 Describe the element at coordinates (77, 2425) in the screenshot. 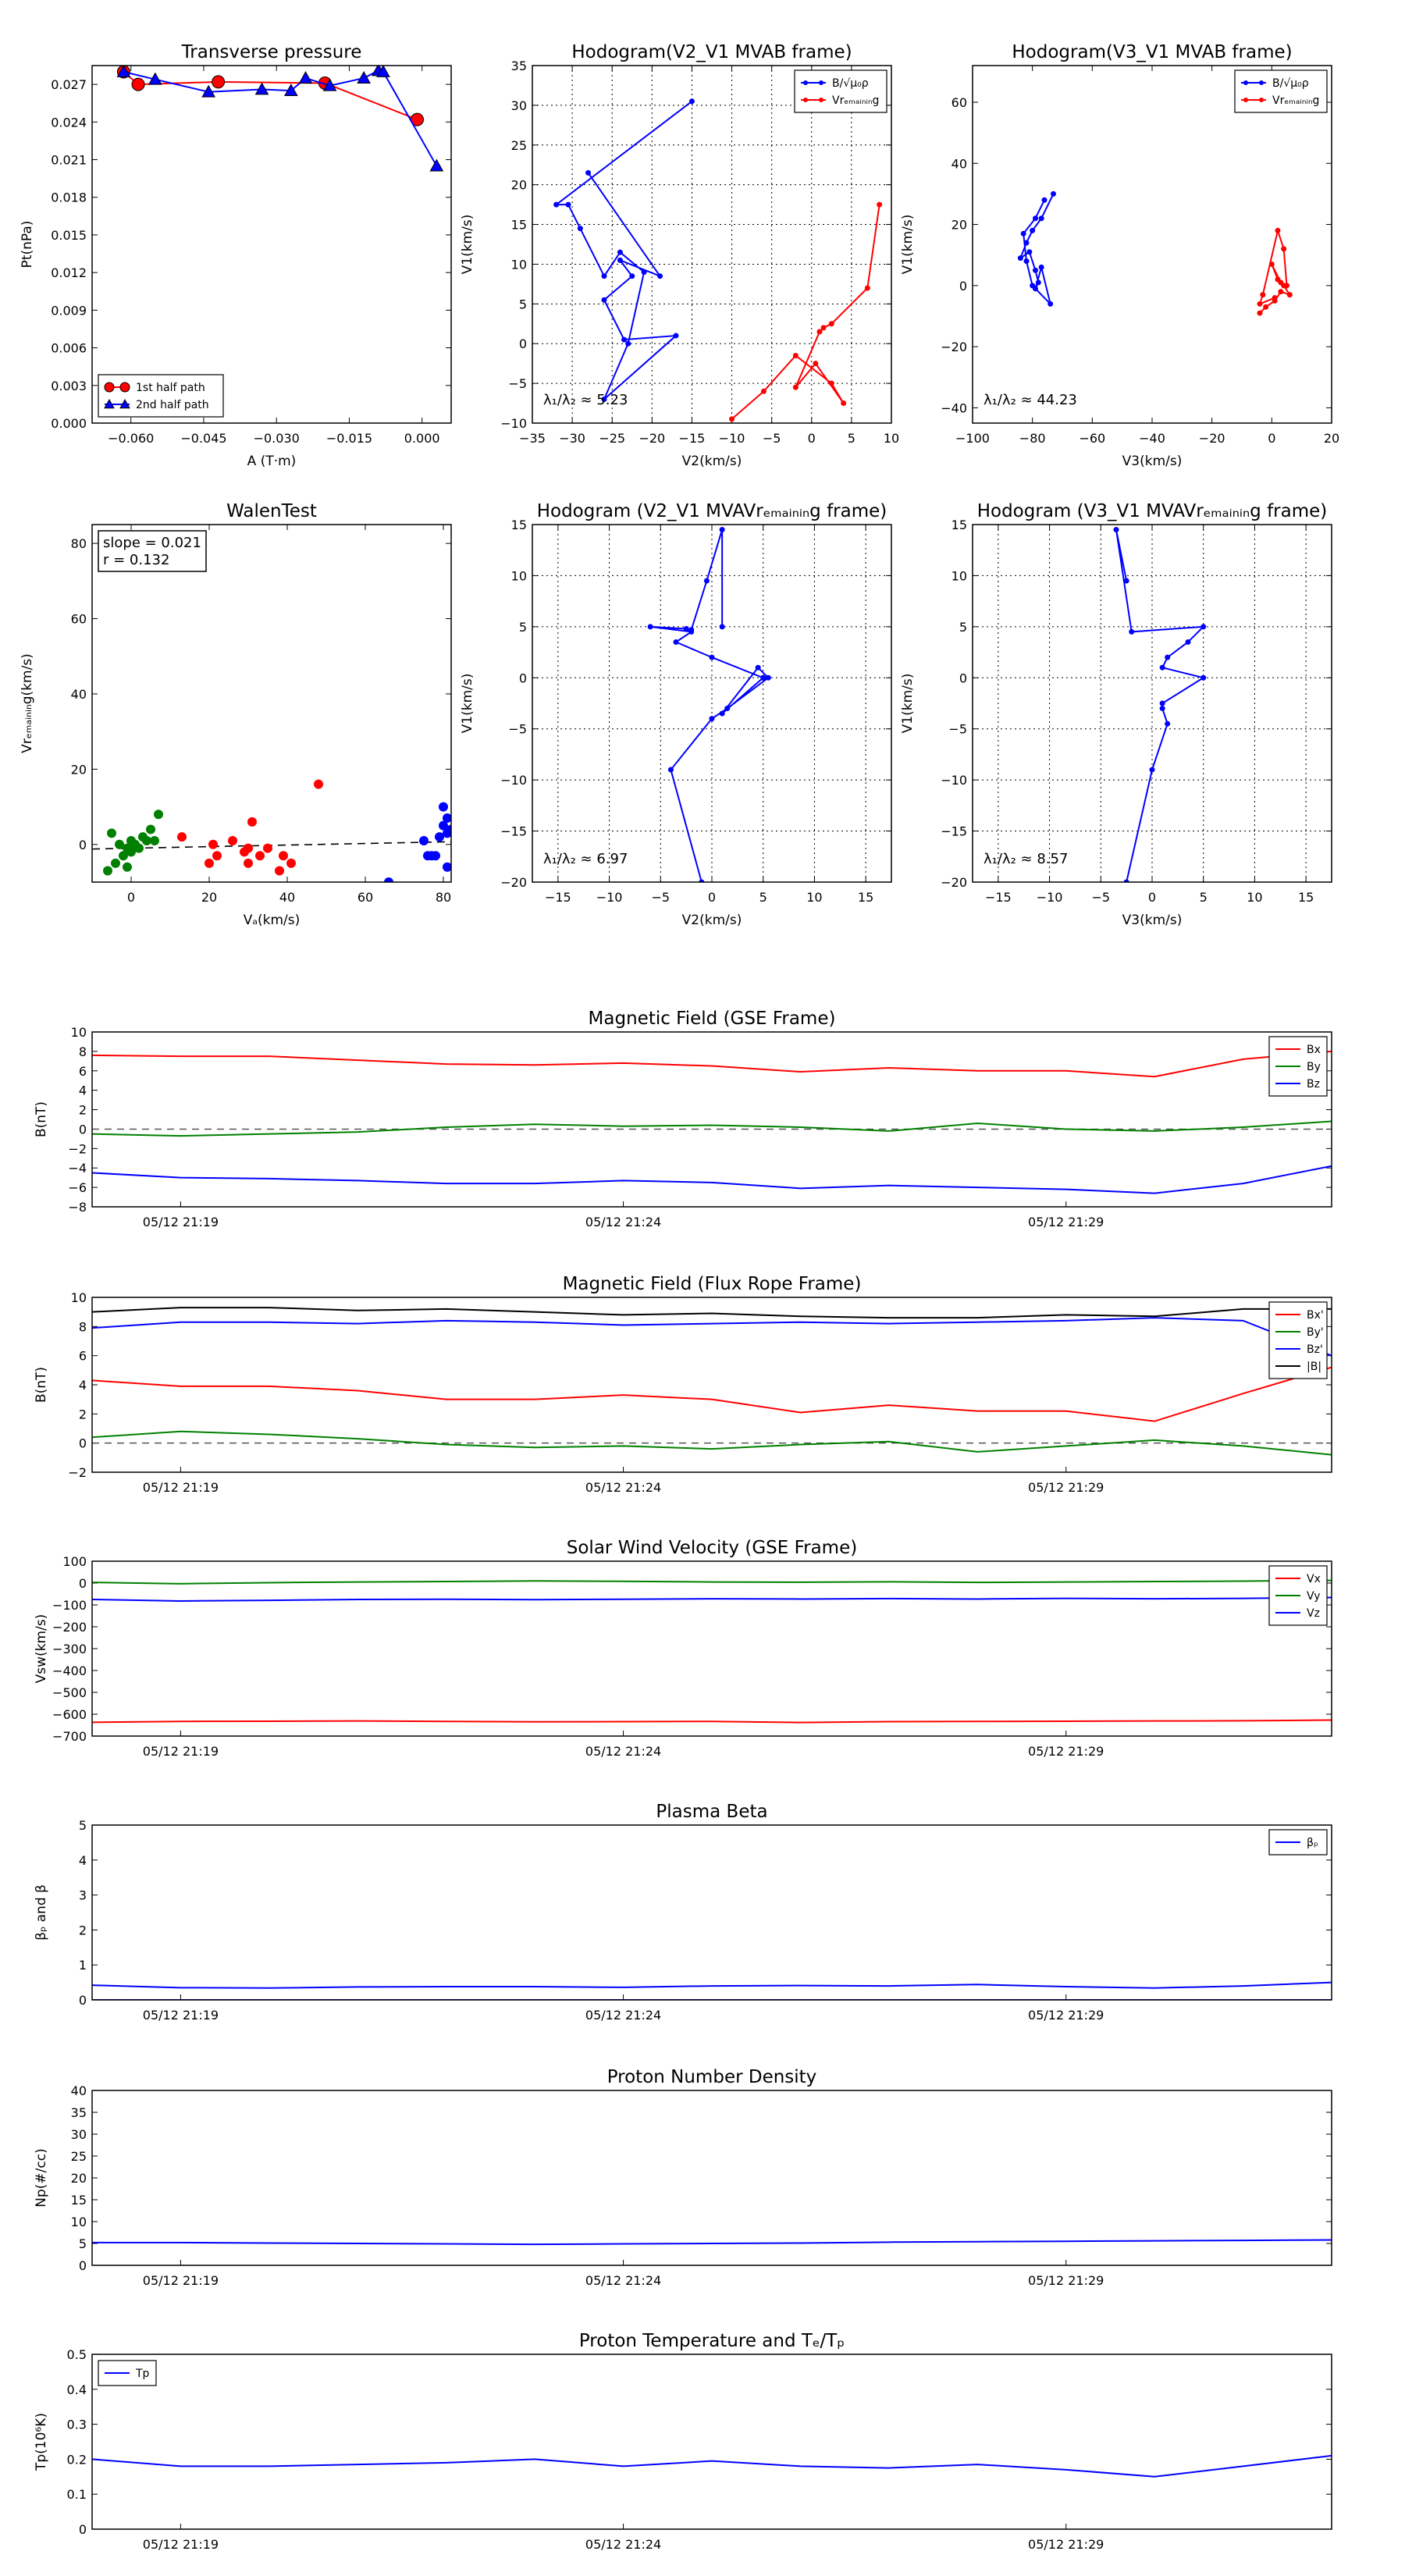

I see `tp-ytick-label: 0.3` at that location.